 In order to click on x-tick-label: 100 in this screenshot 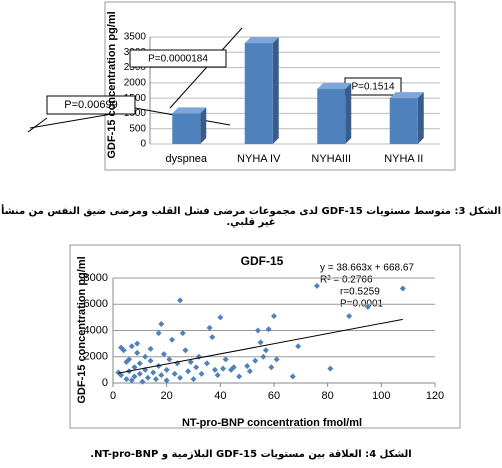, I will do `click(381, 396)`.